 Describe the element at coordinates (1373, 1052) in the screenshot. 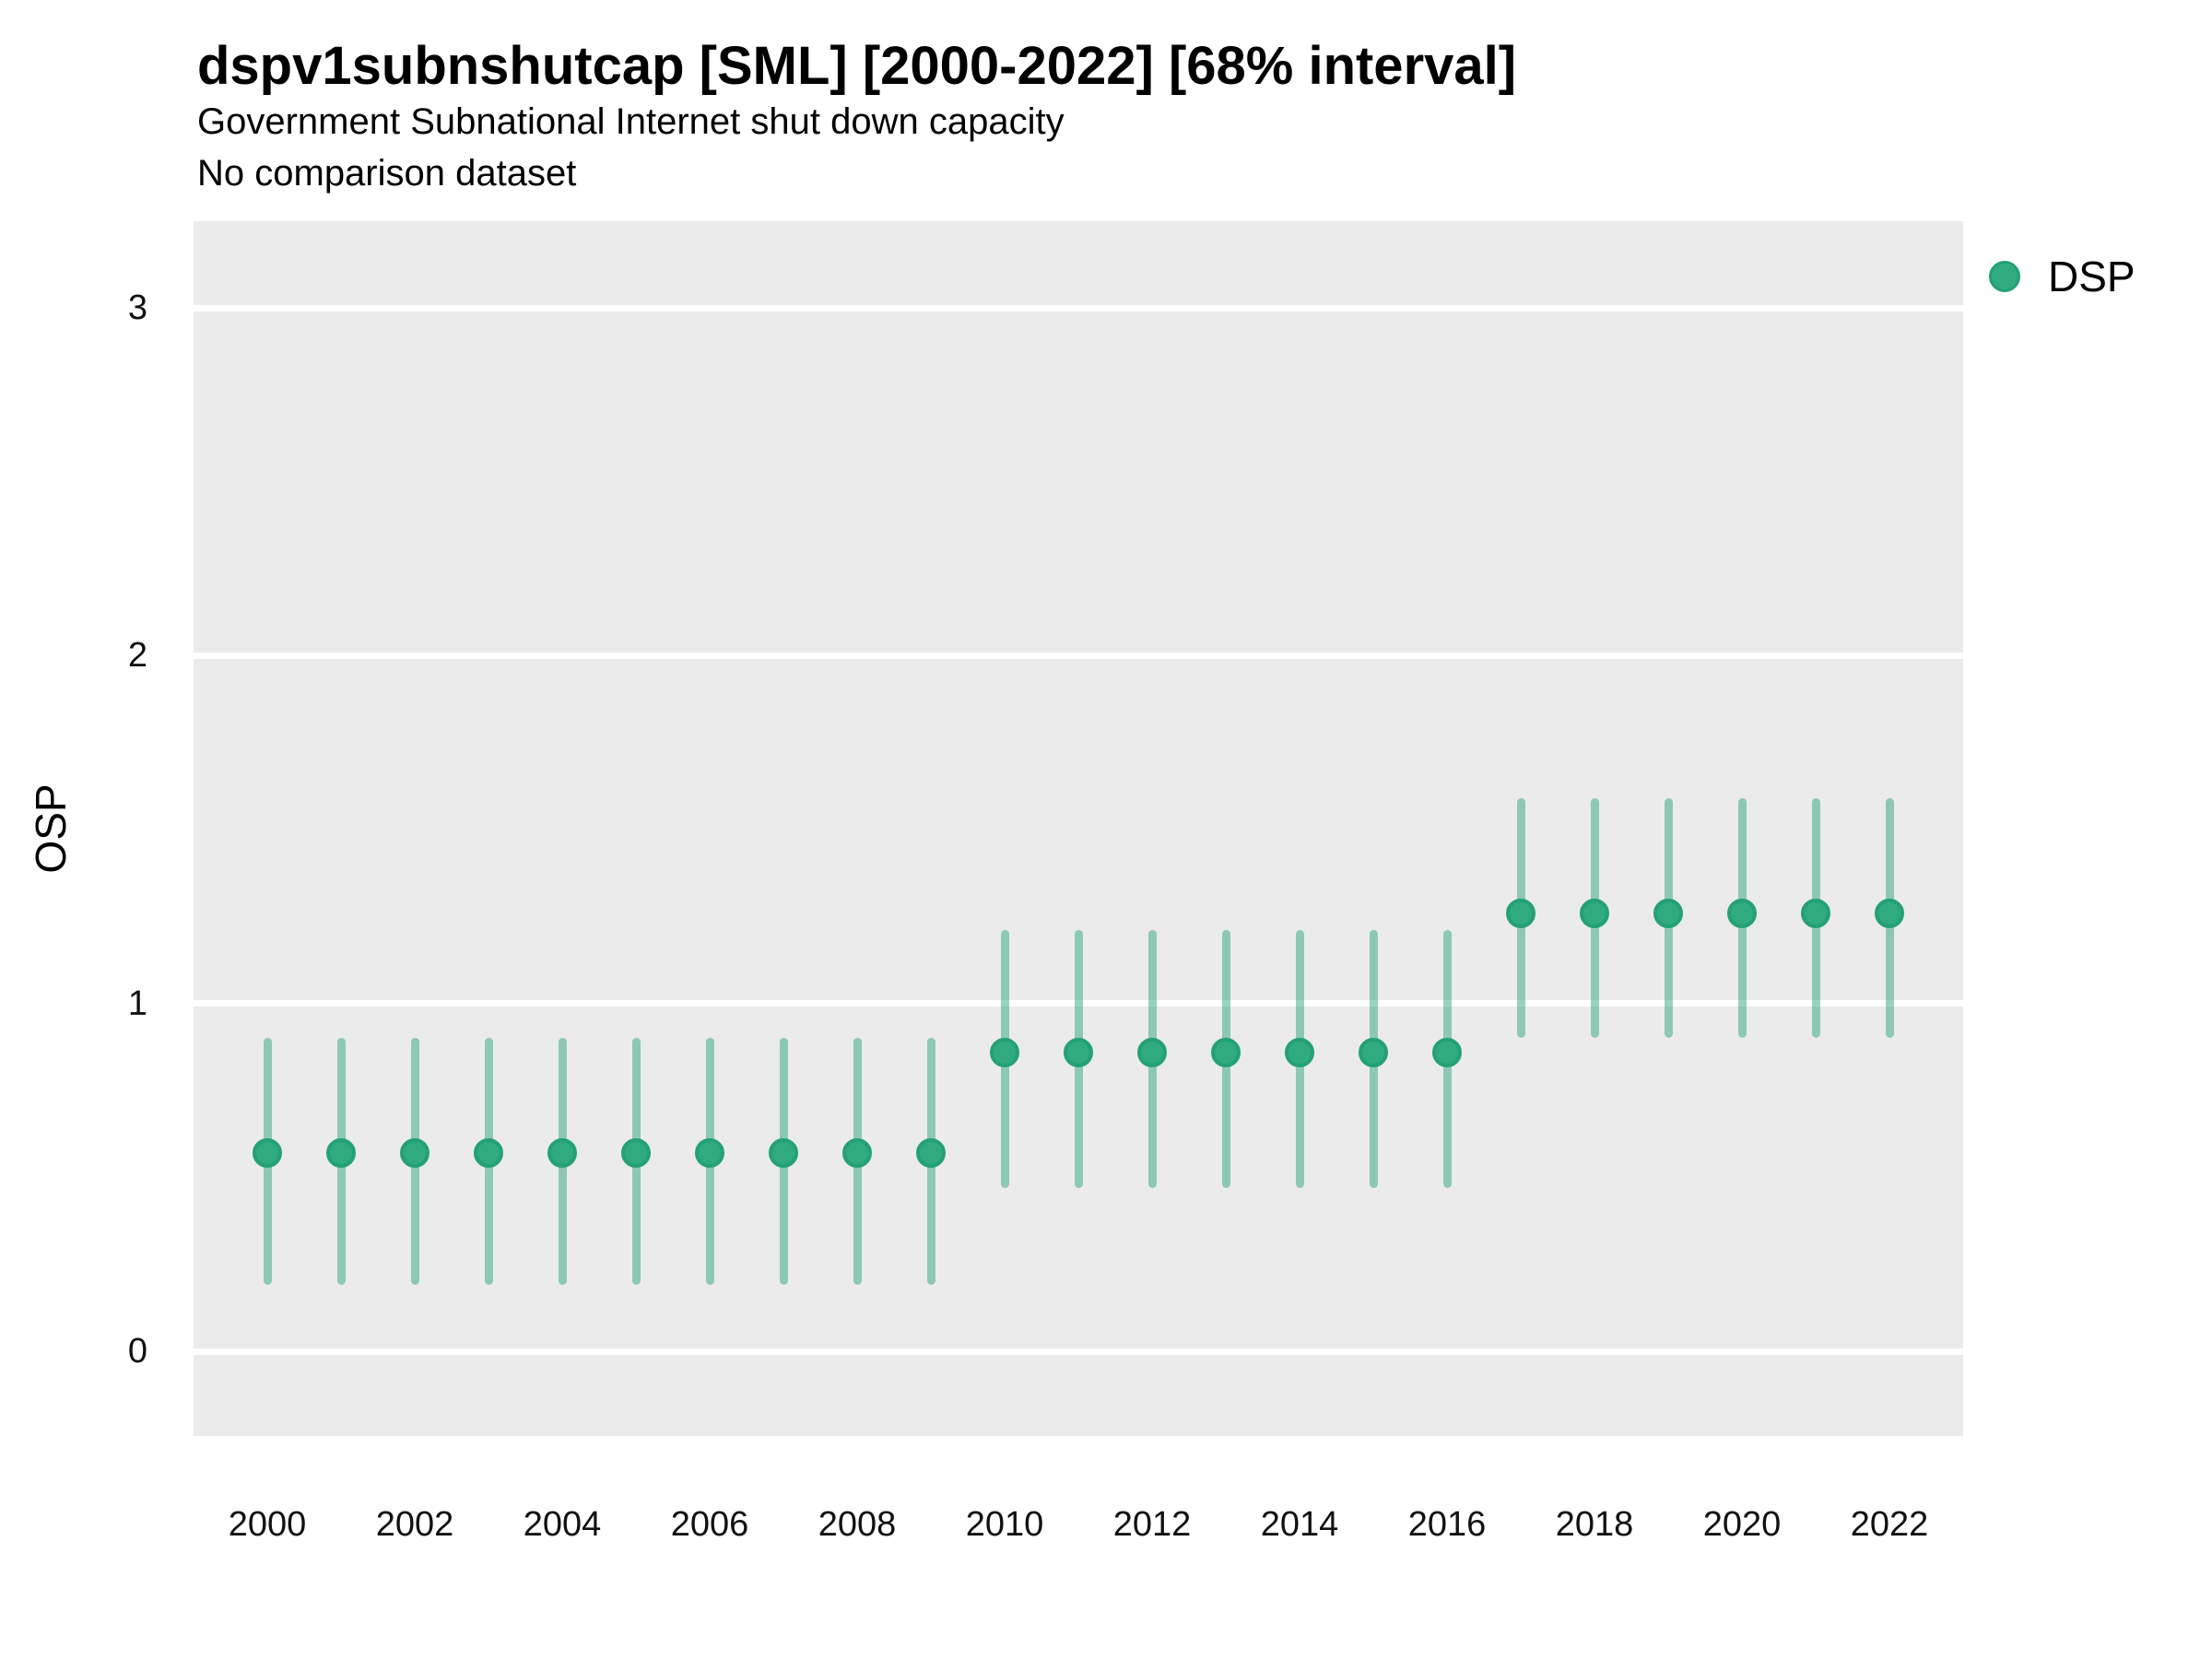

I see `point-dot-2015` at that location.